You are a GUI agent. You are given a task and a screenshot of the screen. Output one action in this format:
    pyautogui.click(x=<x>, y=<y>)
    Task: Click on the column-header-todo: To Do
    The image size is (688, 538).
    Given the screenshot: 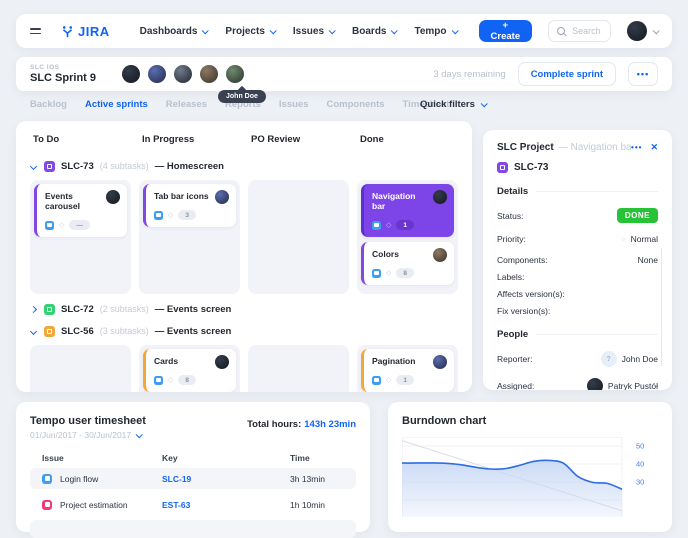 What is the action you would take?
    pyautogui.click(x=46, y=139)
    